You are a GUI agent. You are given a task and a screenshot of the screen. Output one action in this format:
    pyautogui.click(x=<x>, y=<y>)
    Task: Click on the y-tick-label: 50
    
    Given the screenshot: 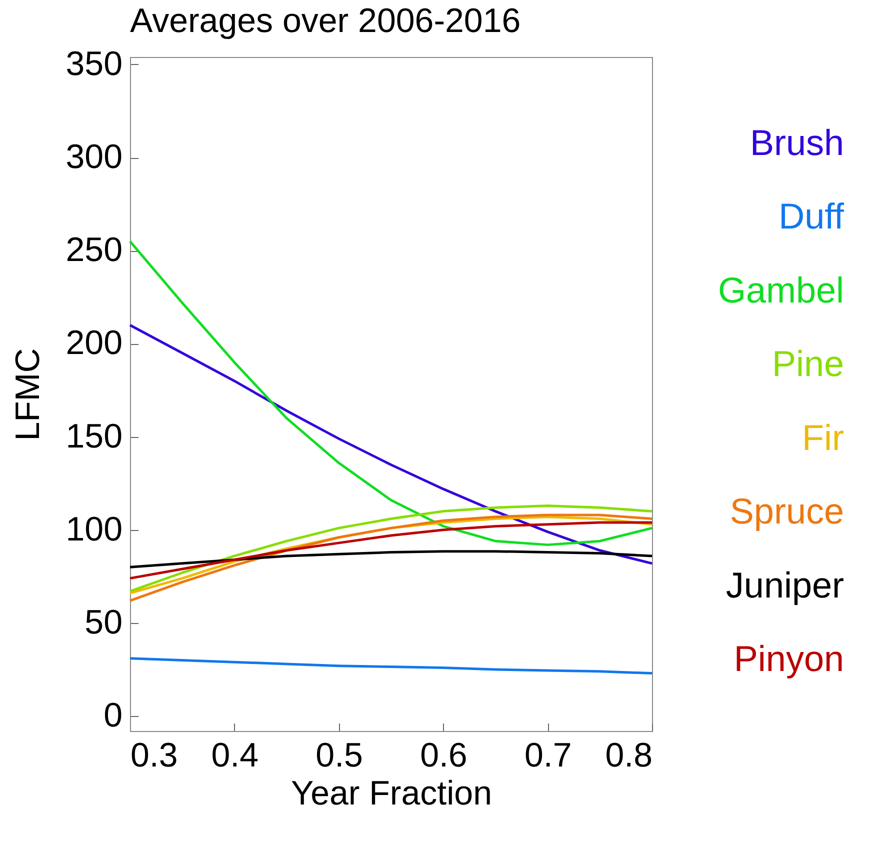 What is the action you would take?
    pyautogui.click(x=103, y=623)
    